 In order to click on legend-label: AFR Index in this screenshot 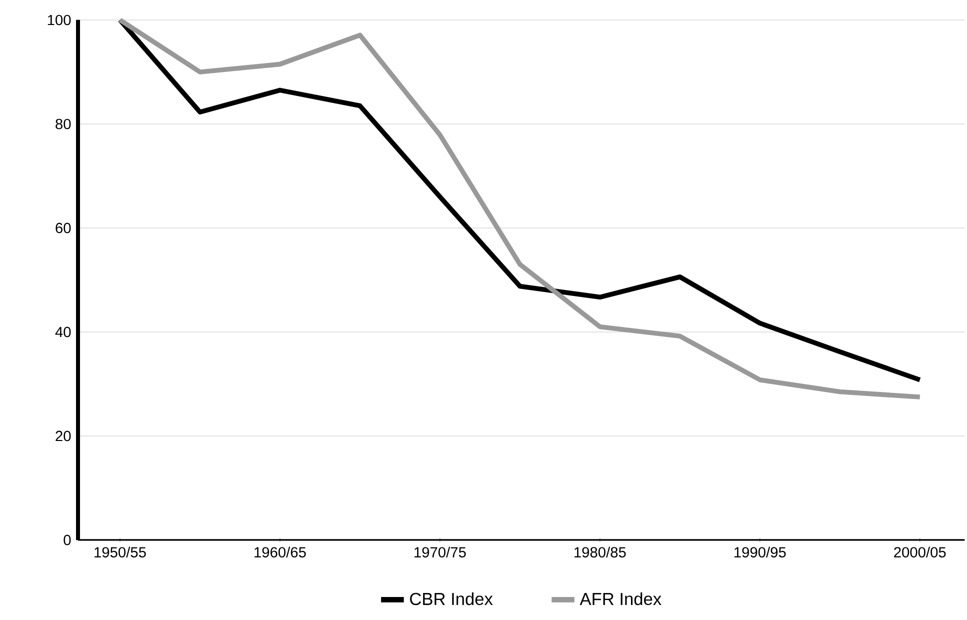, I will do `click(621, 599)`.